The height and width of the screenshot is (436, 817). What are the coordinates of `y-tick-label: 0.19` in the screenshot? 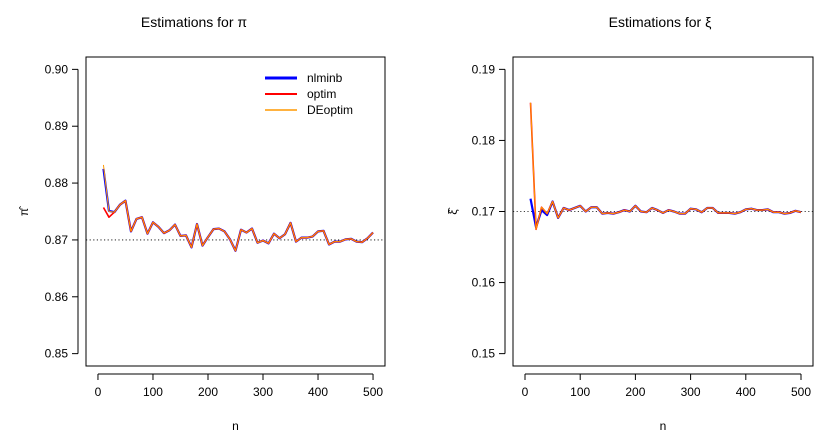 It's located at (484, 69).